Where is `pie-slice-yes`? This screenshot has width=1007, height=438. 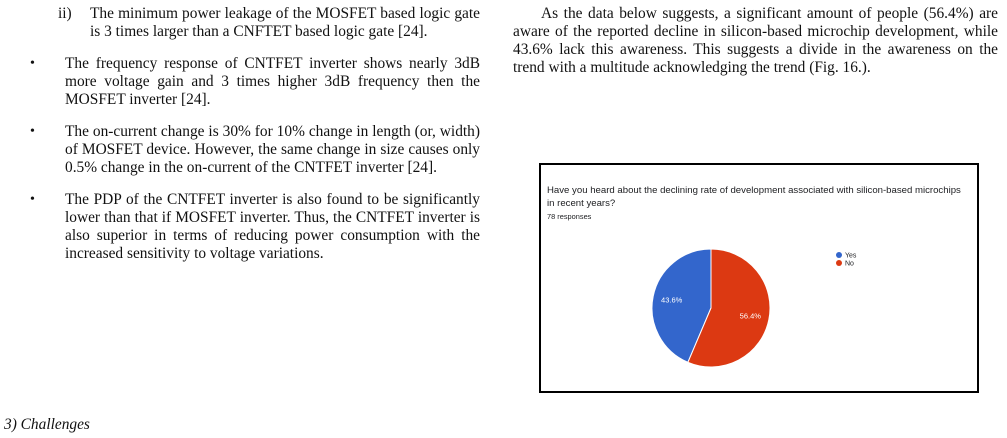 pie-slice-yes is located at coordinates (681, 305).